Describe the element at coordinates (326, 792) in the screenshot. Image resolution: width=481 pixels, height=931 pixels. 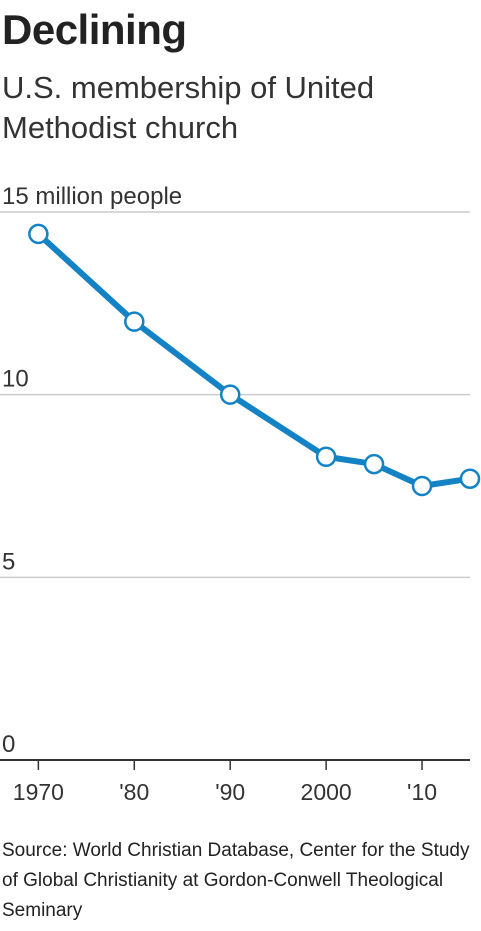
I see `x-tick-label: 2000` at that location.